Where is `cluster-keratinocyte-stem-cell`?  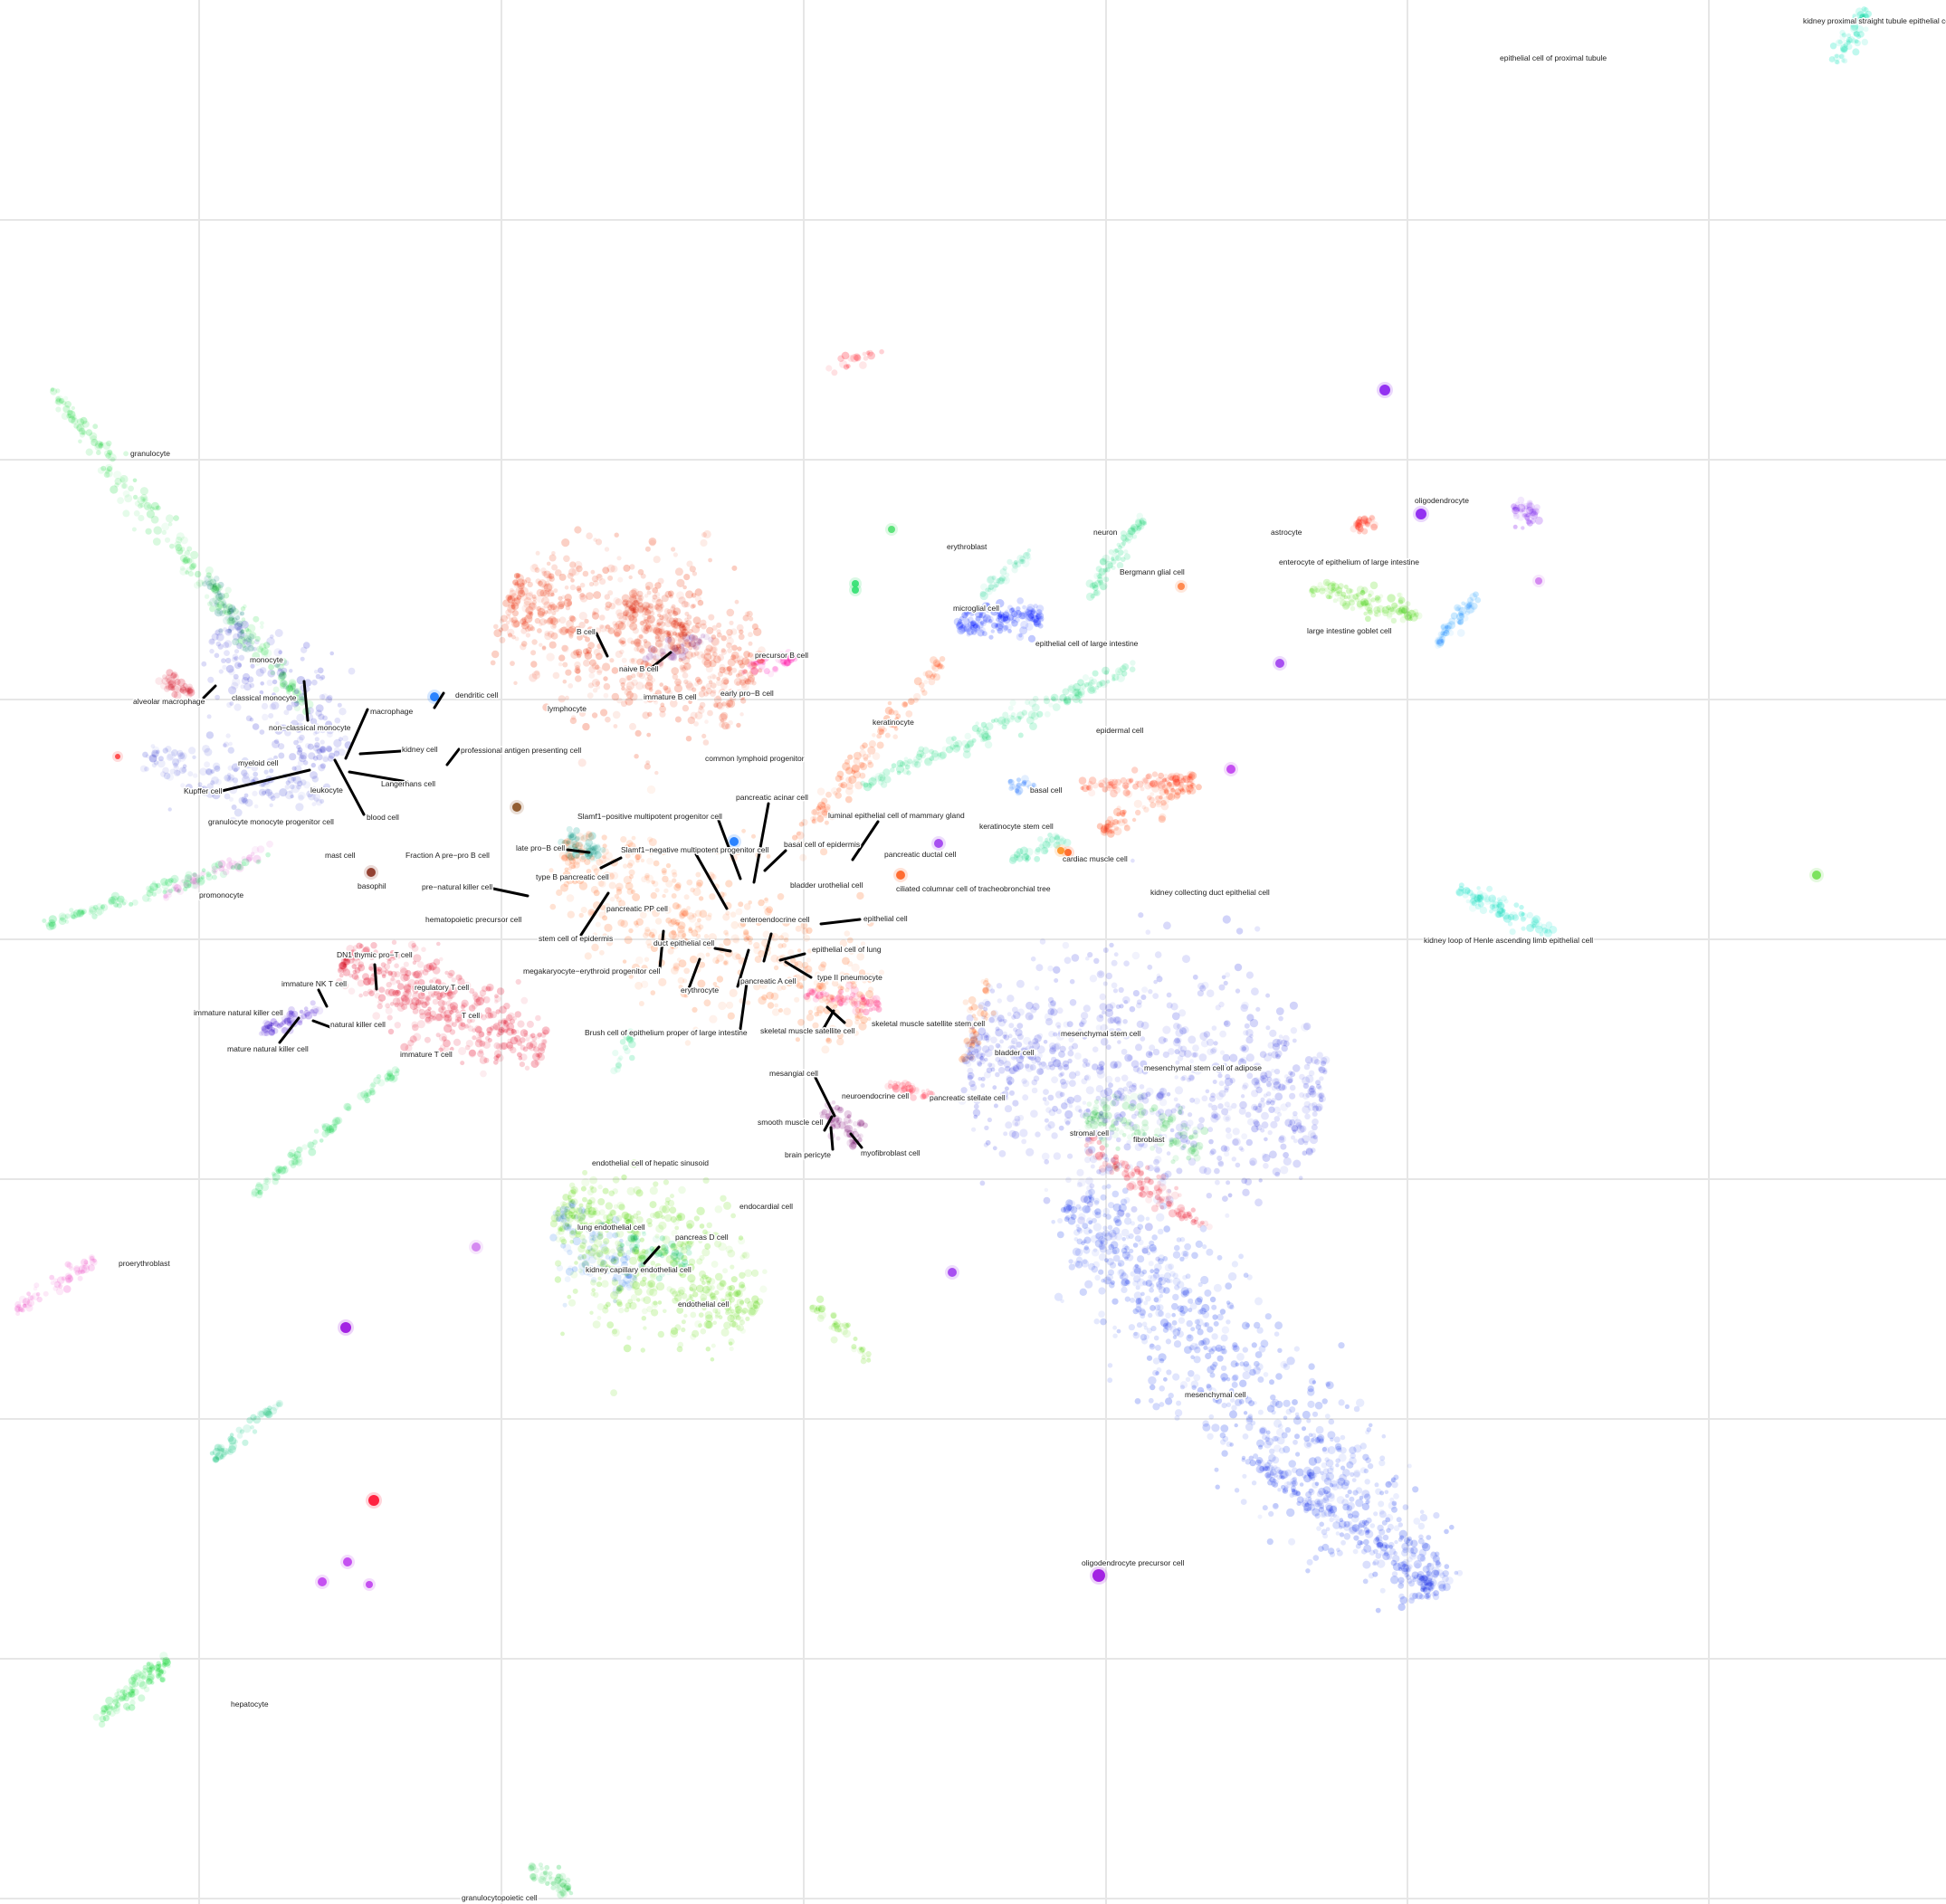 cluster-keratinocyte-stem-cell is located at coordinates (1040, 848).